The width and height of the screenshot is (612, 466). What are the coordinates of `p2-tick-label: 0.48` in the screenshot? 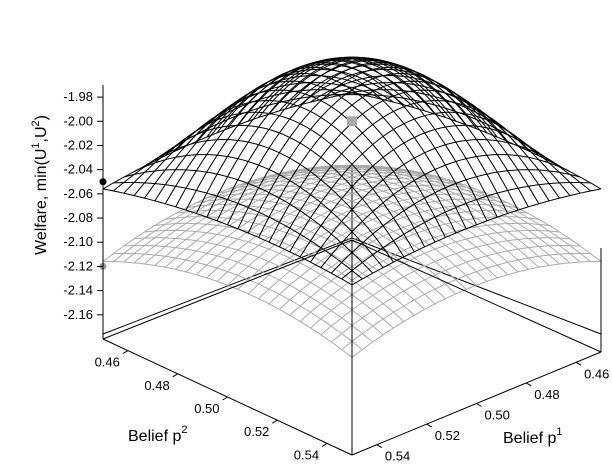 It's located at (156, 385).